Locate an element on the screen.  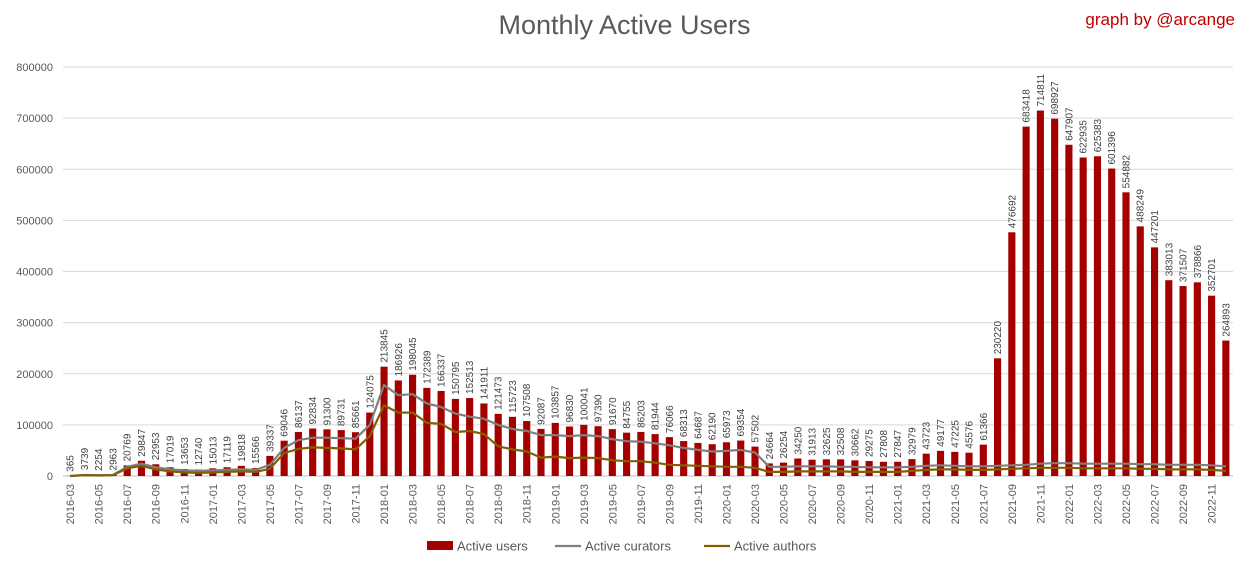
x-tick-label: 2020-11 is located at coordinates (870, 504).